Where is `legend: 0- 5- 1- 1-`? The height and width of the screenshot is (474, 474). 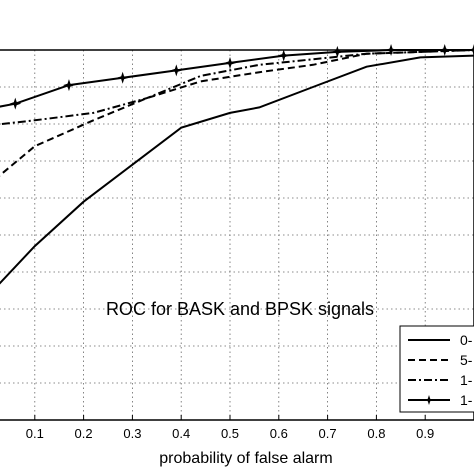 legend: 0- 5- 1- 1- is located at coordinates (436, 369).